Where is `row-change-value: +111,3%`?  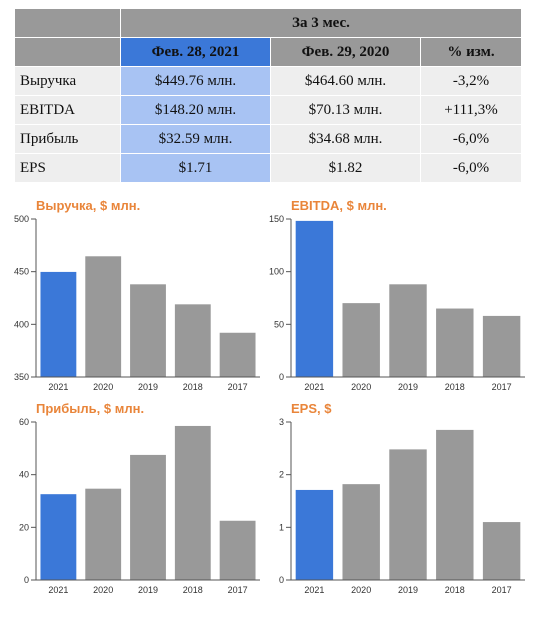 row-change-value: +111,3% is located at coordinates (471, 110).